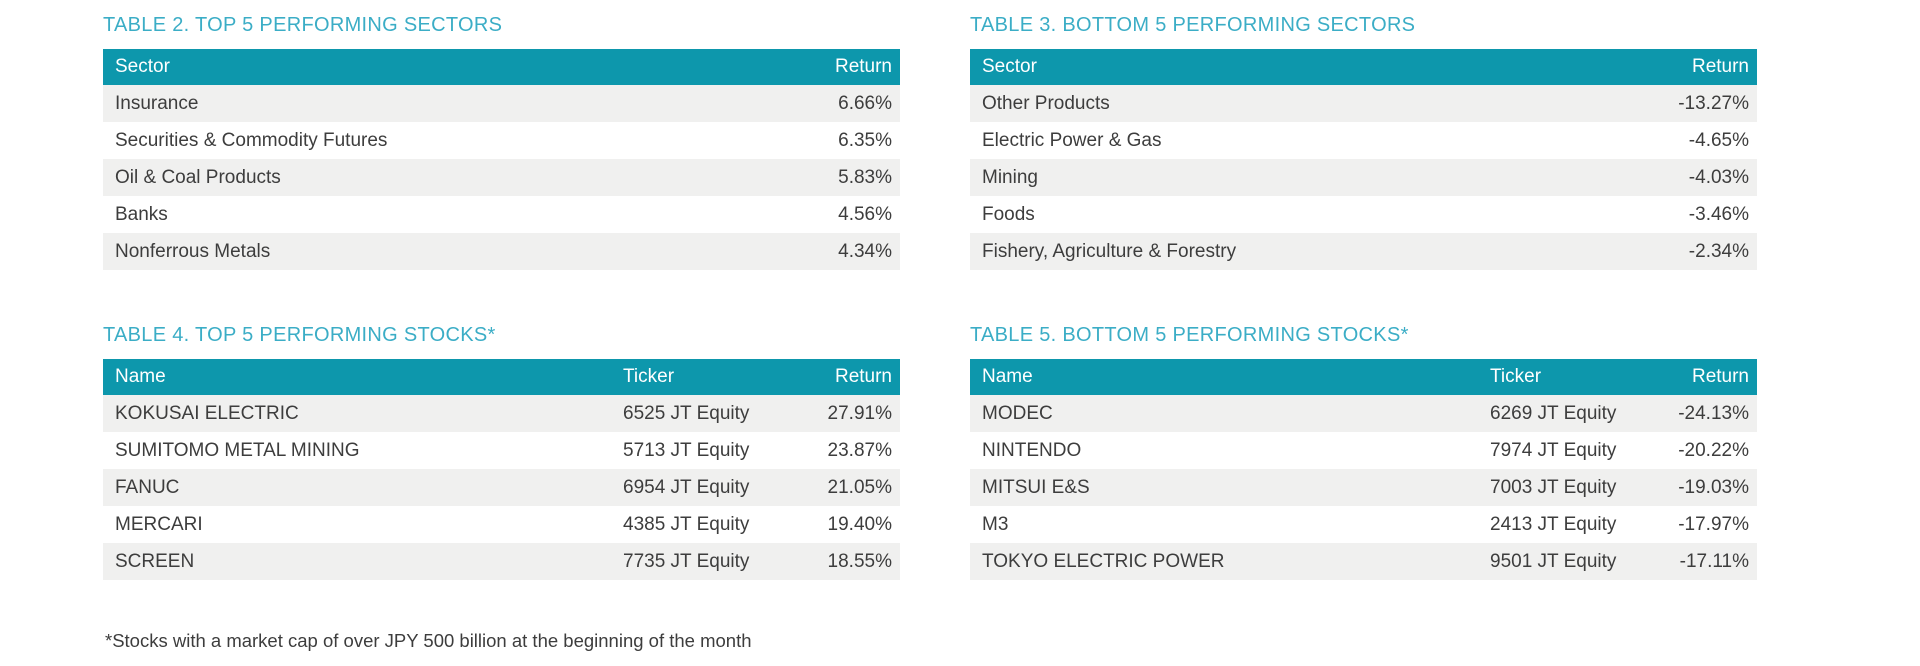 Image resolution: width=1920 pixels, height=666 pixels. I want to click on sector-cell: Banks, so click(141, 214).